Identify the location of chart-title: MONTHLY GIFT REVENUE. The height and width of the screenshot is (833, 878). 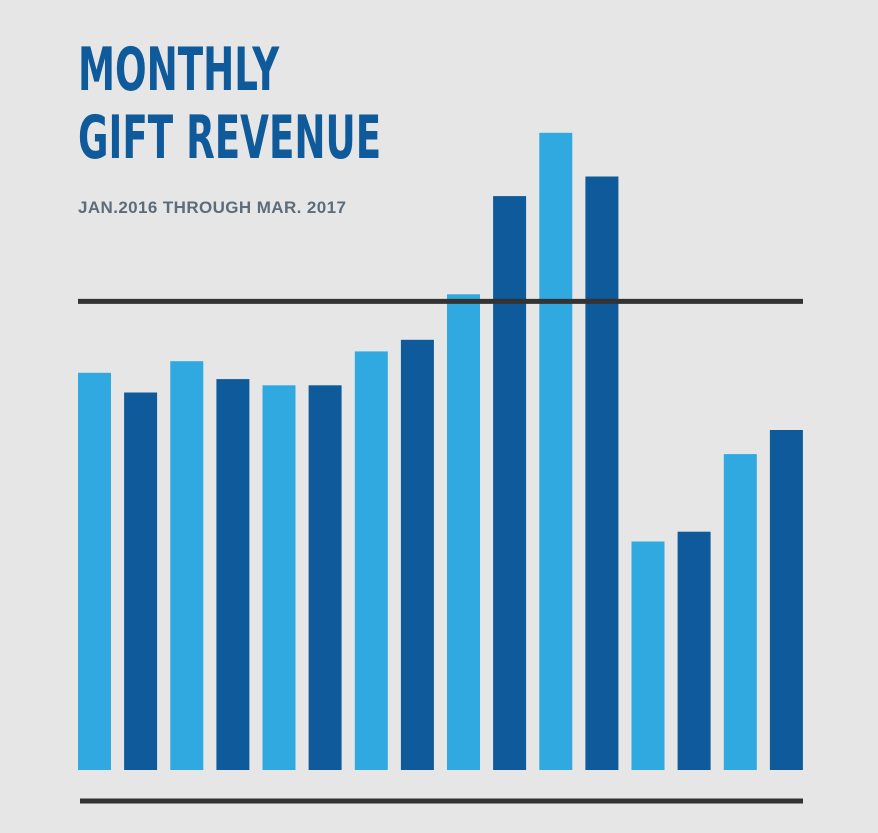
(229, 104).